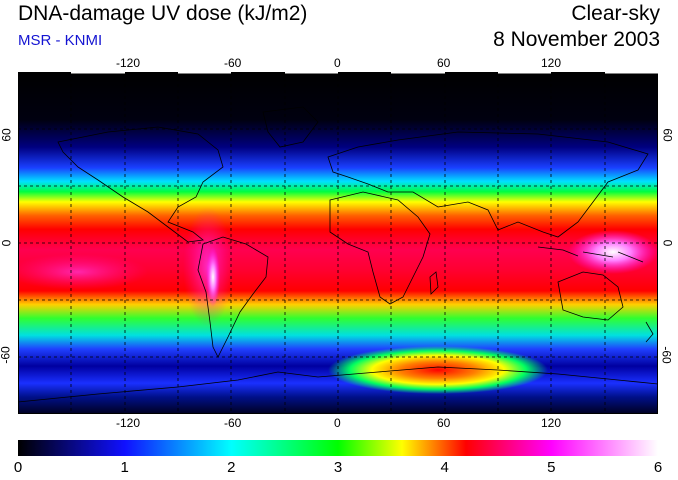  What do you see at coordinates (576, 39) in the screenshot?
I see `date-label: 8 November 2003` at bounding box center [576, 39].